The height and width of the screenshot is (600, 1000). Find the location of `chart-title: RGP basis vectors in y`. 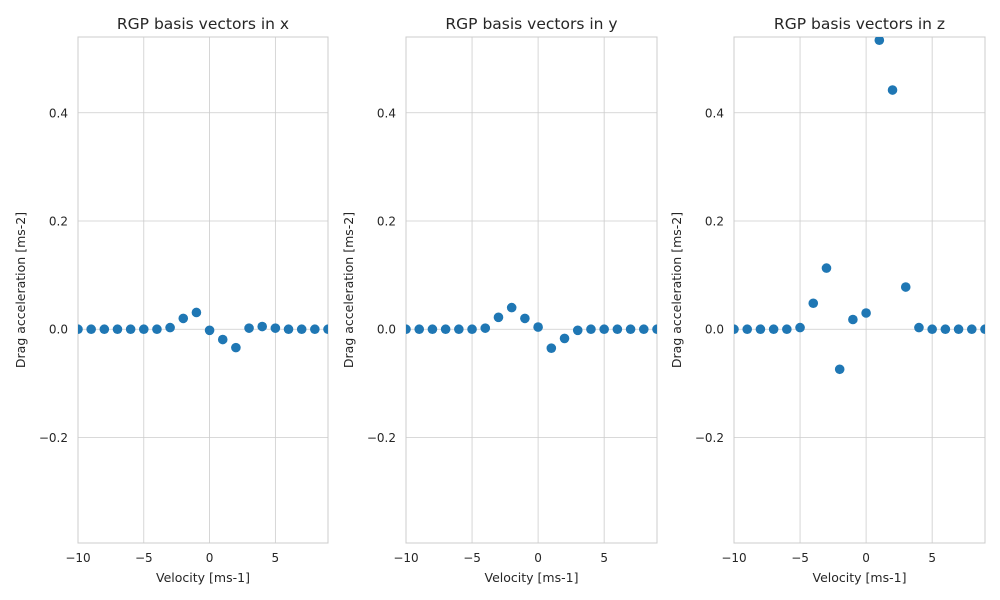

chart-title: RGP basis vectors in y is located at coordinates (531, 24).